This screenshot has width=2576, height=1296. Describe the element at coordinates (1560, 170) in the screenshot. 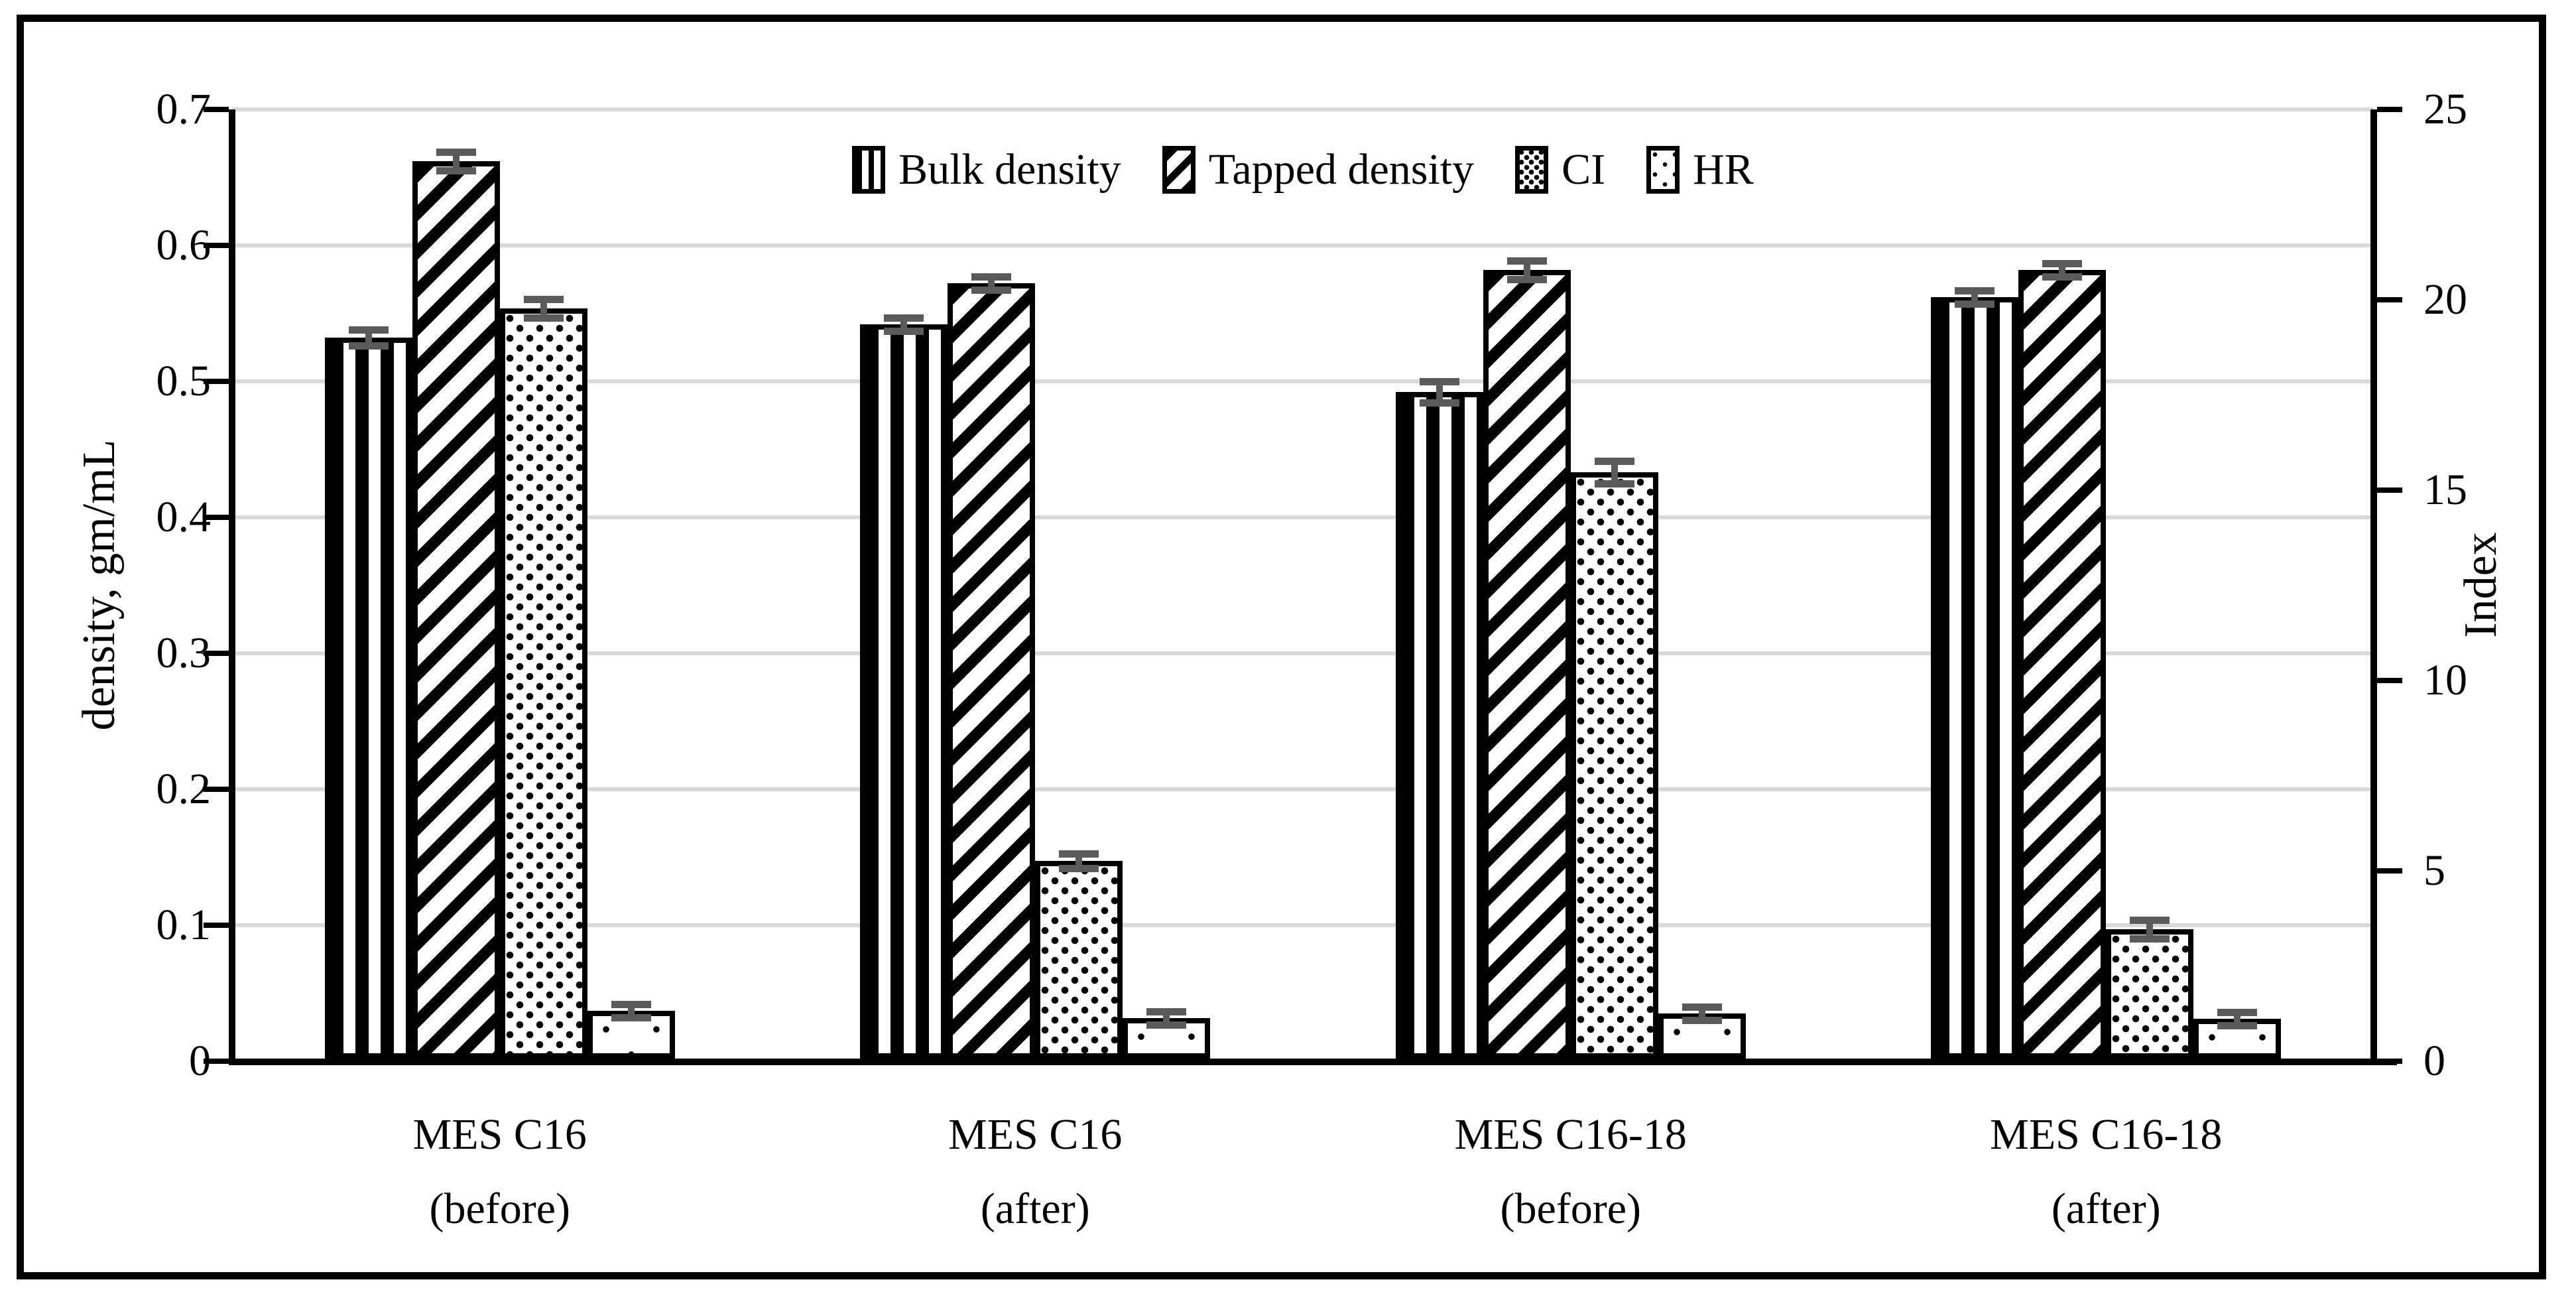

I see `legend-item-ci: CI` at that location.